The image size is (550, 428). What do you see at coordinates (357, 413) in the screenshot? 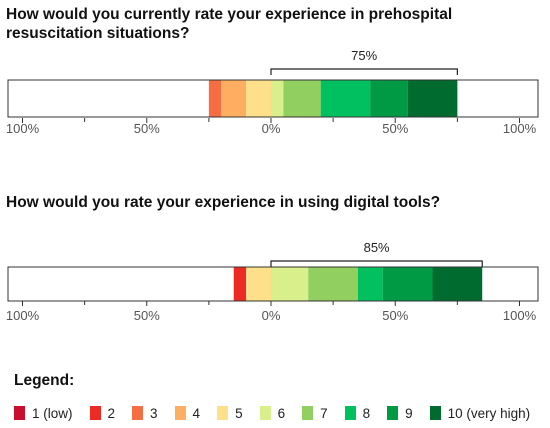
I see `legend-item: 8` at bounding box center [357, 413].